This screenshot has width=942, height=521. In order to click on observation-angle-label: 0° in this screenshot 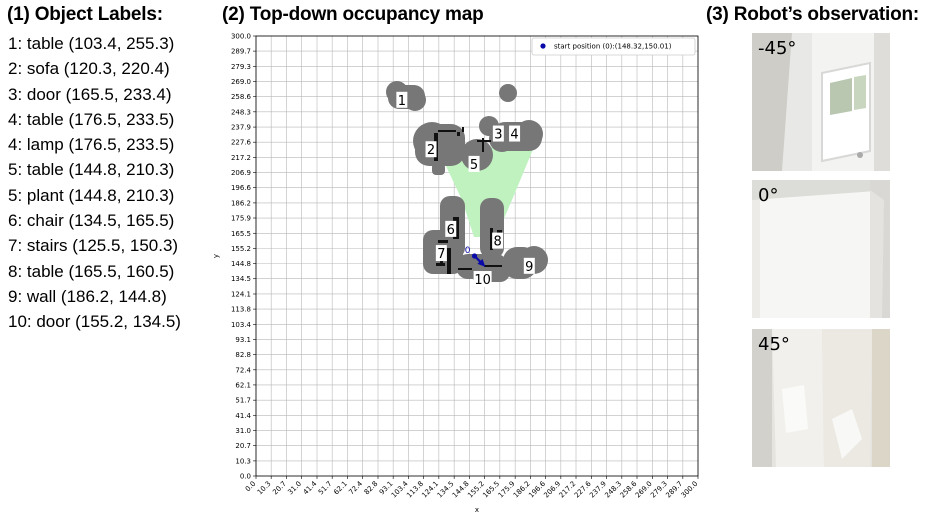, I will do `click(768, 195)`.